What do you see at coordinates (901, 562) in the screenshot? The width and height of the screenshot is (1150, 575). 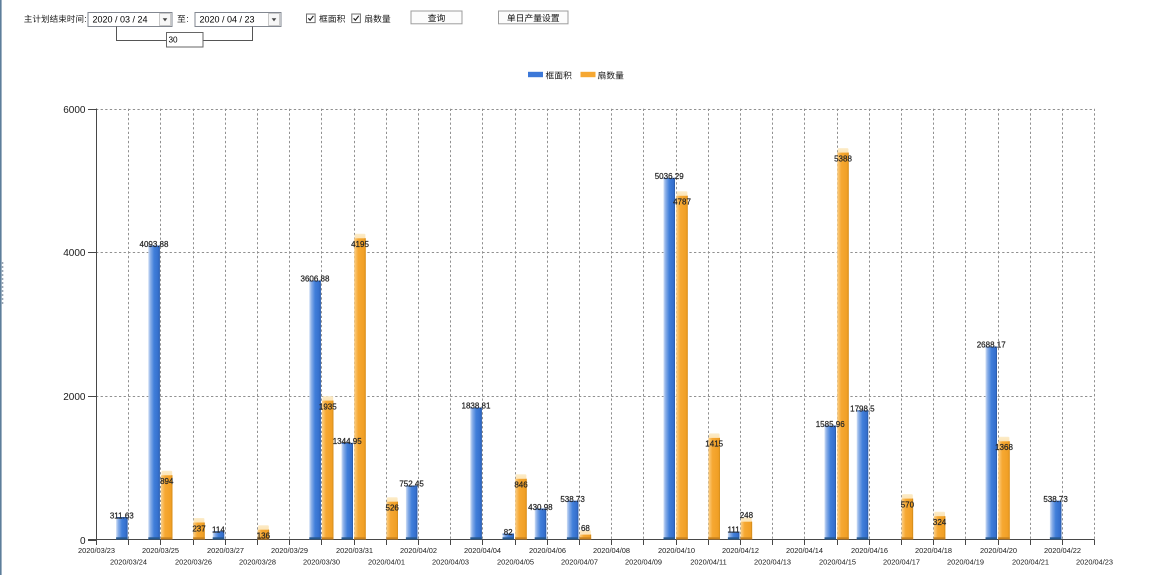 I see `svg-text: 2020/04/17` at bounding box center [901, 562].